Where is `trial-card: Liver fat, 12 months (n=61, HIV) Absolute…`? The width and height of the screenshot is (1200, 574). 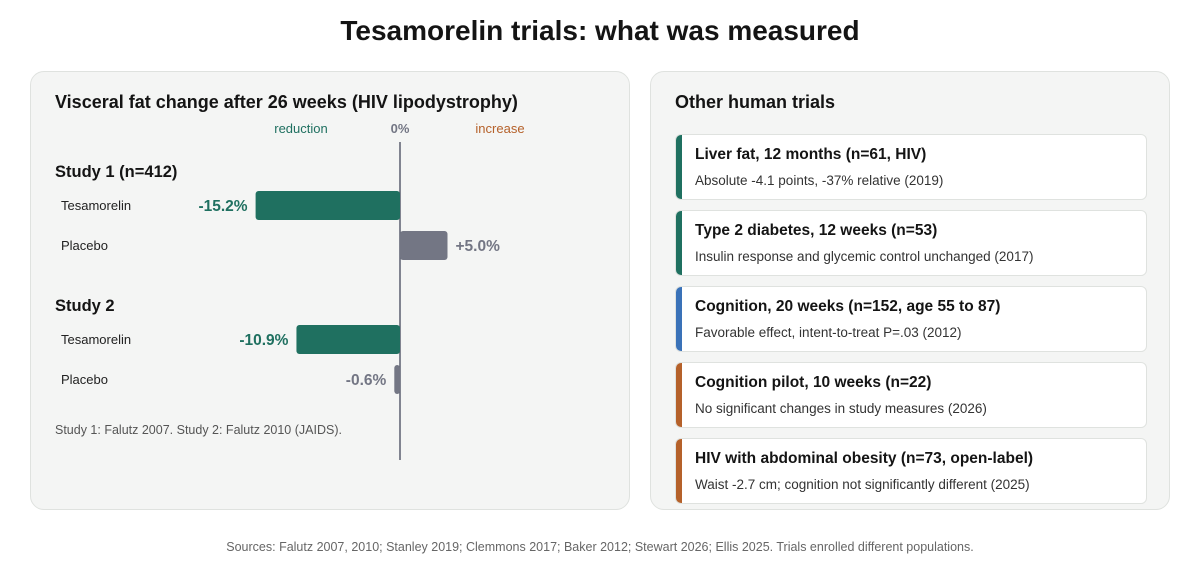 trial-card: Liver fat, 12 months (n=61, HIV) Absolute… is located at coordinates (911, 167).